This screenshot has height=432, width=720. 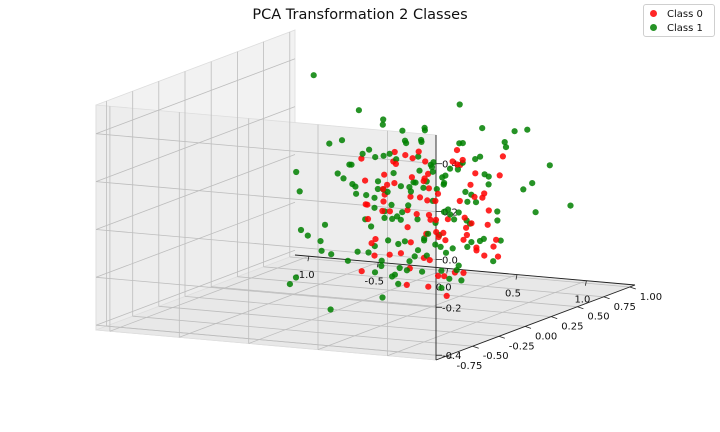 What do you see at coordinates (625, 307) in the screenshot?
I see `y-tick-label: 0.75` at bounding box center [625, 307].